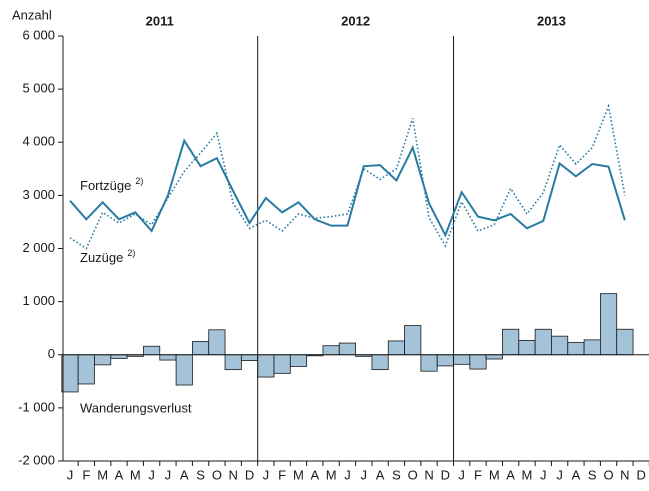 The height and width of the screenshot is (491, 649). I want to click on y-tick-label: 2 000, so click(38, 247).